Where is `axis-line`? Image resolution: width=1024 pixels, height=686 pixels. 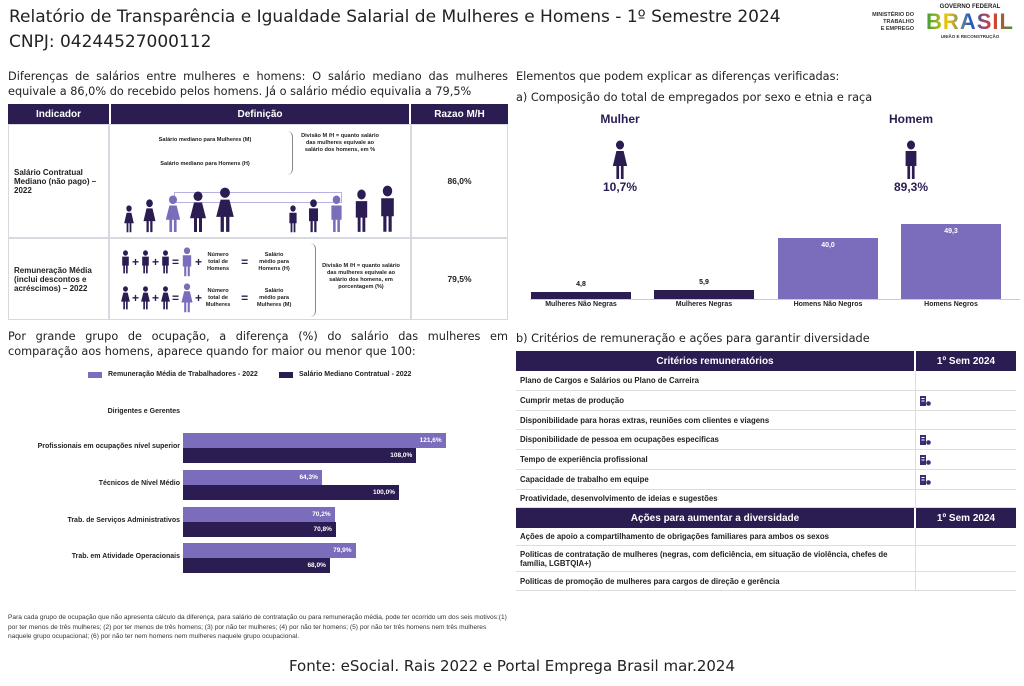
axis-line is located at coordinates (775, 299).